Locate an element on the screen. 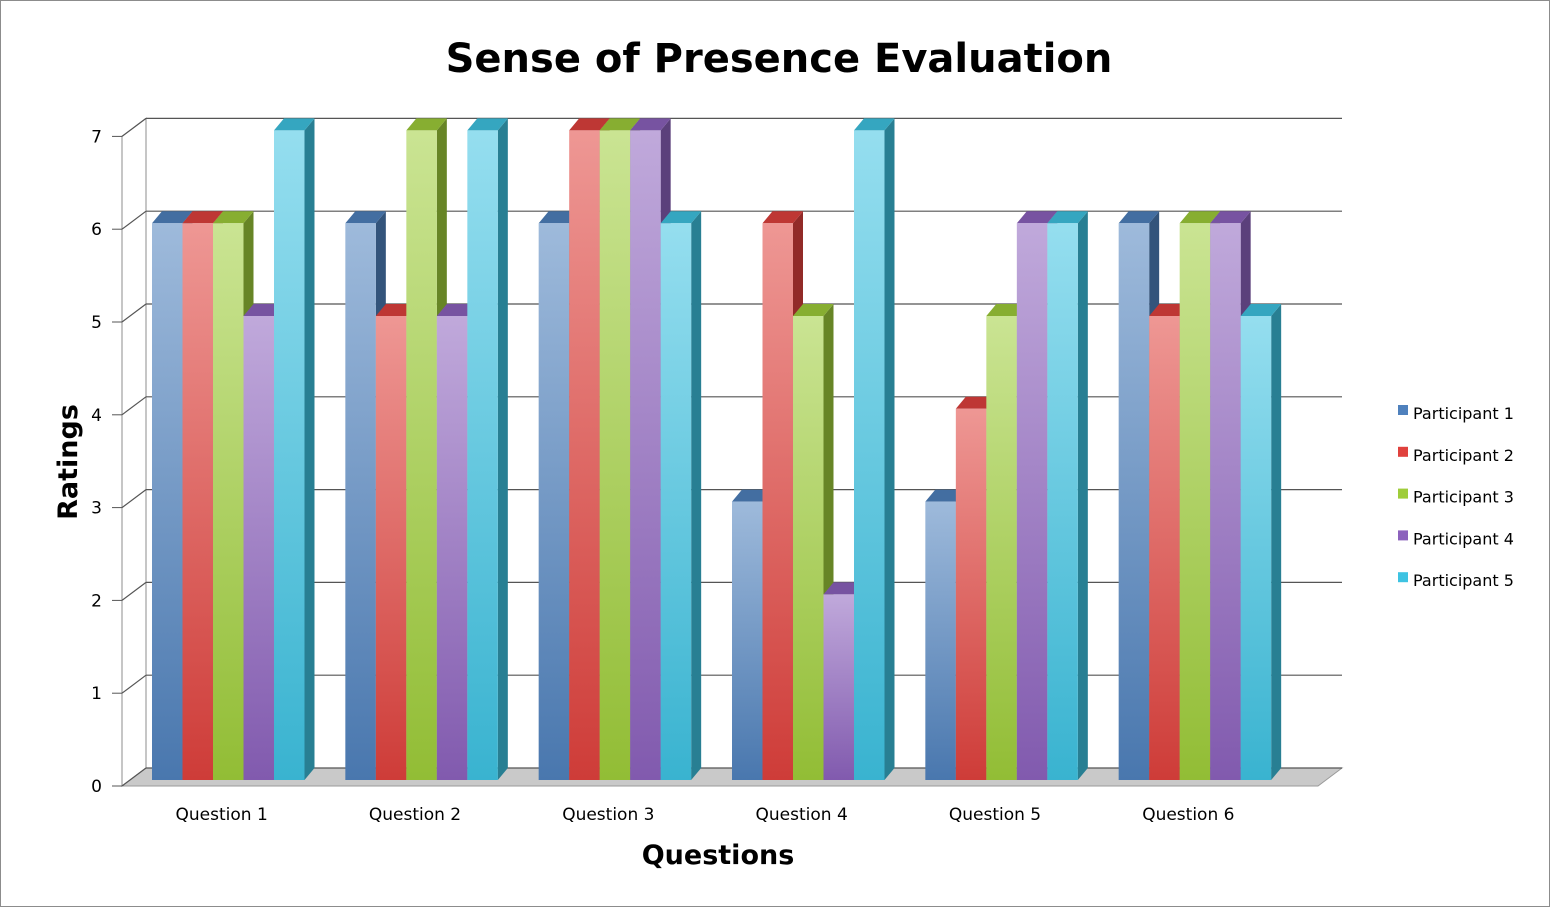 Image resolution: width=1550 pixels, height=907 pixels. y-tick-label: 2 is located at coordinates (96, 601).